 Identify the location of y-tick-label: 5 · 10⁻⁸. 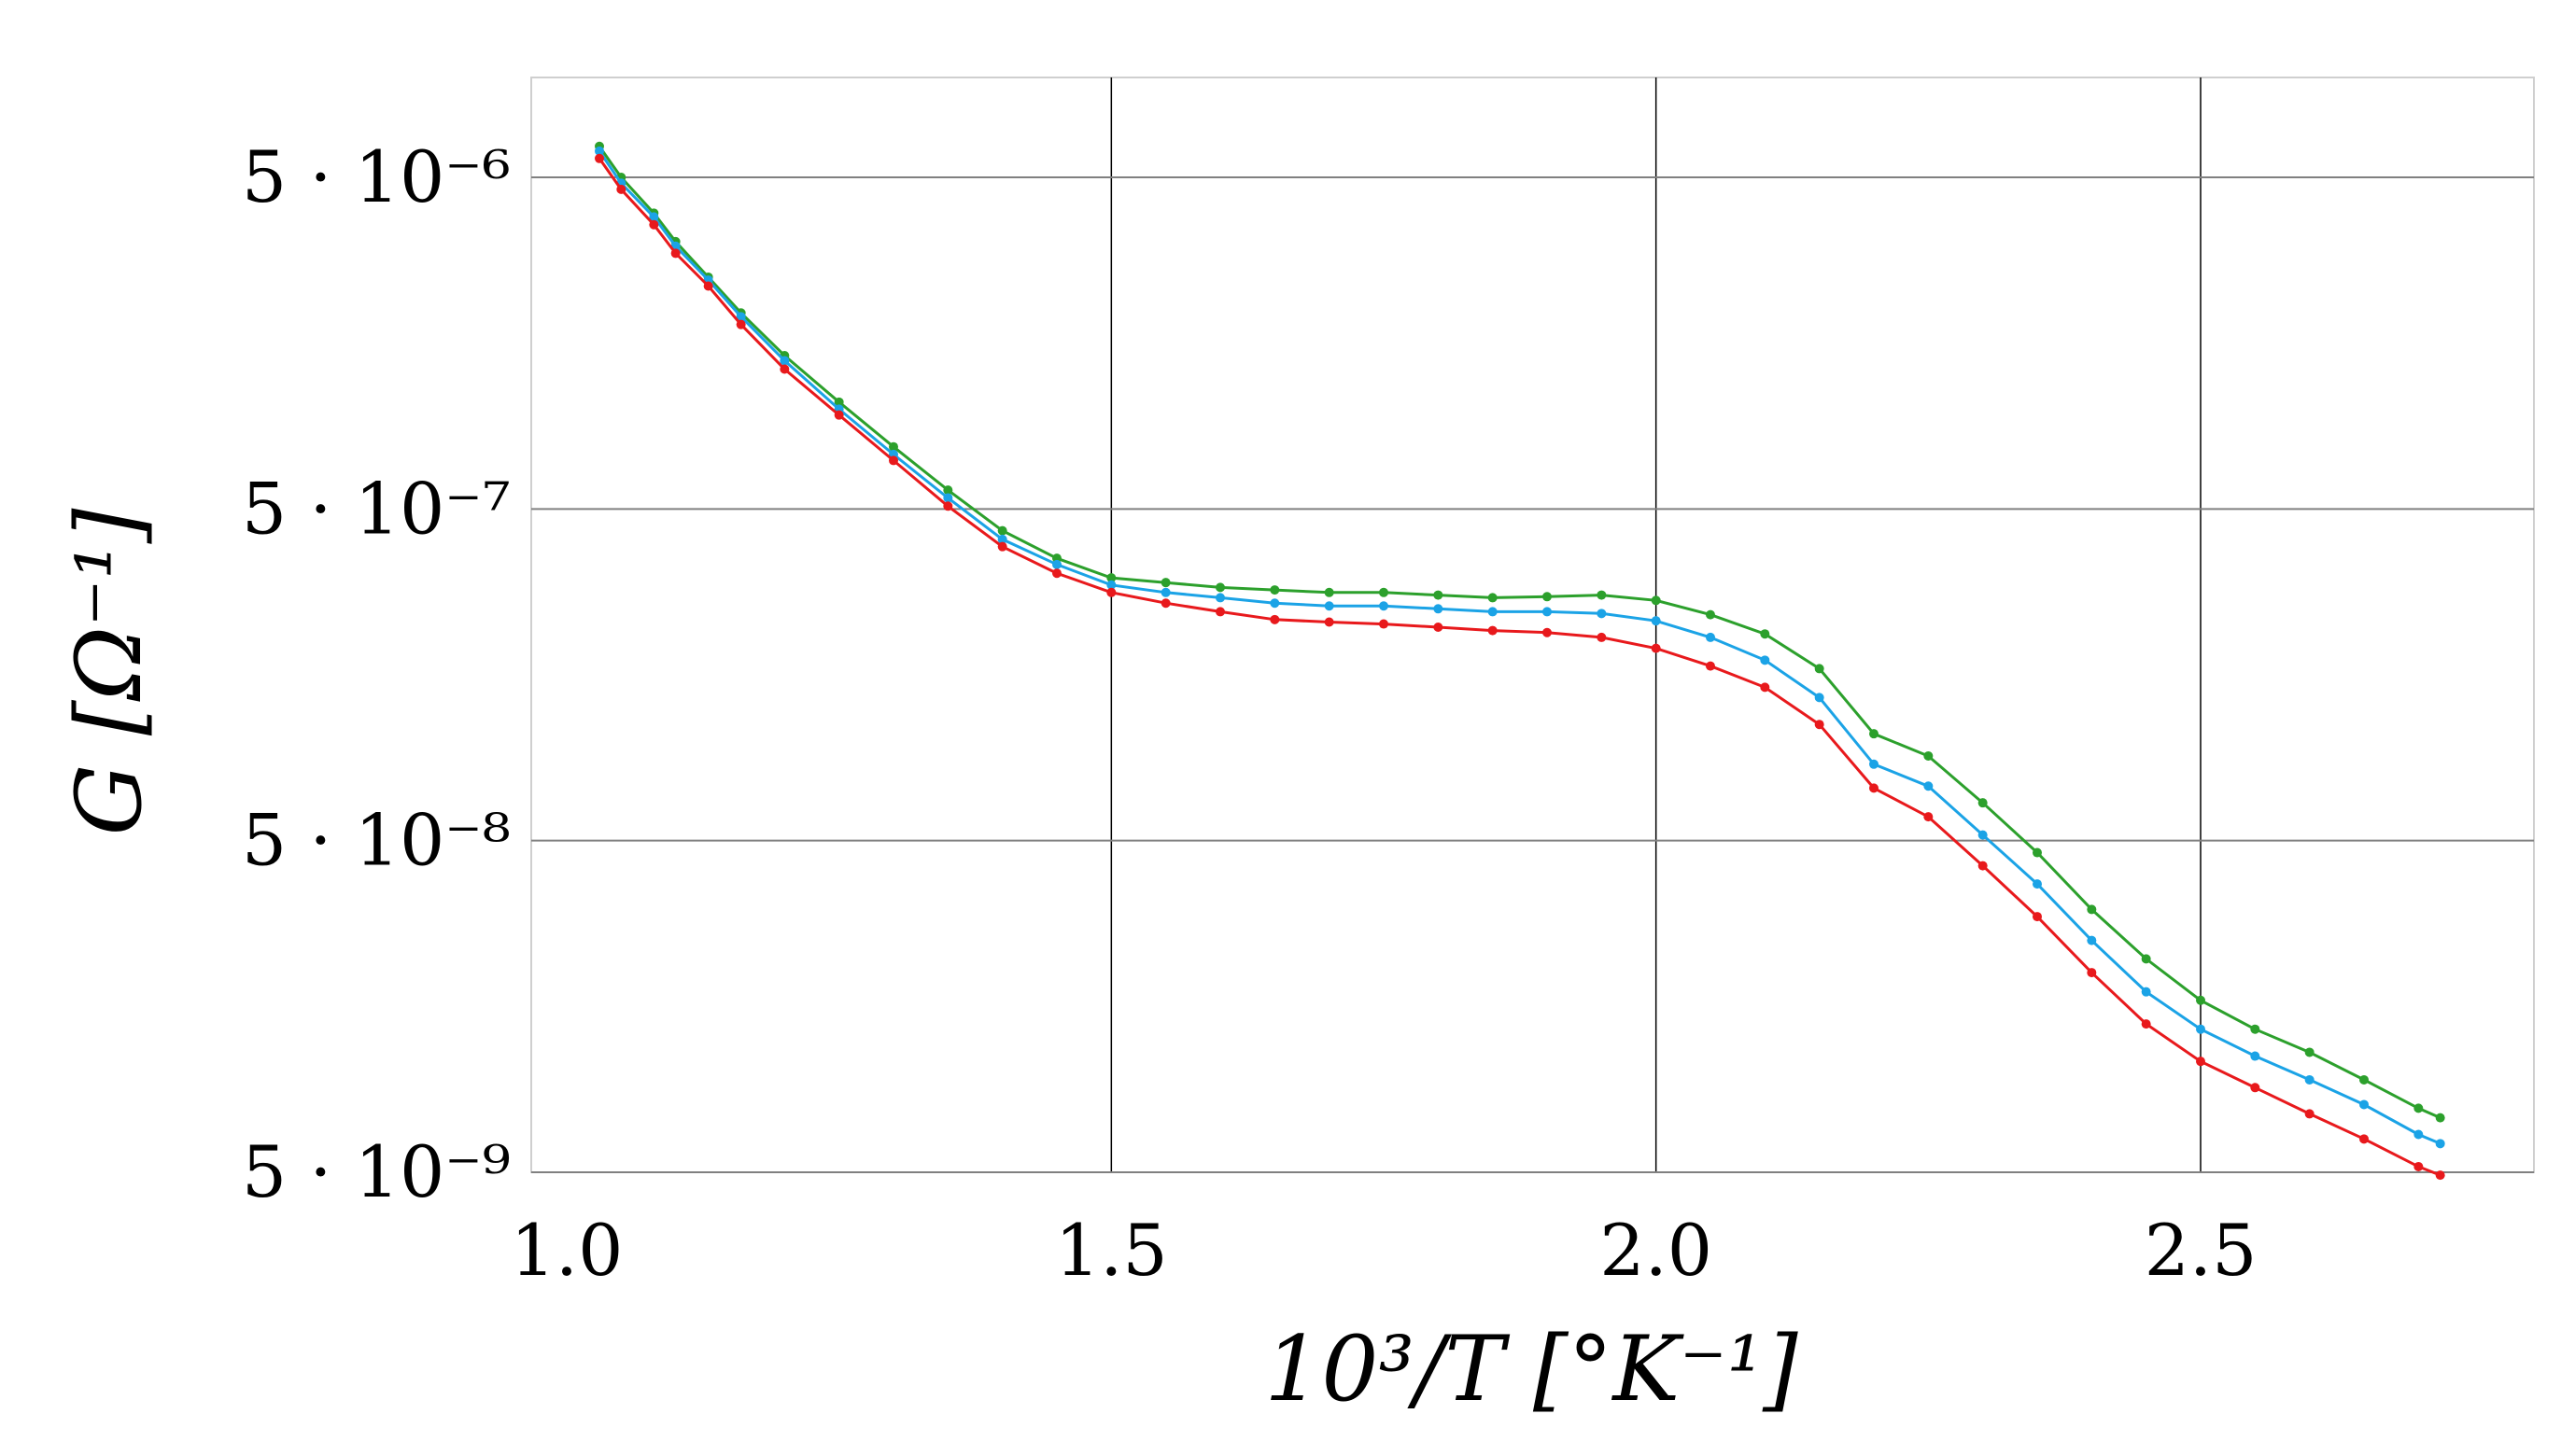
(377, 840).